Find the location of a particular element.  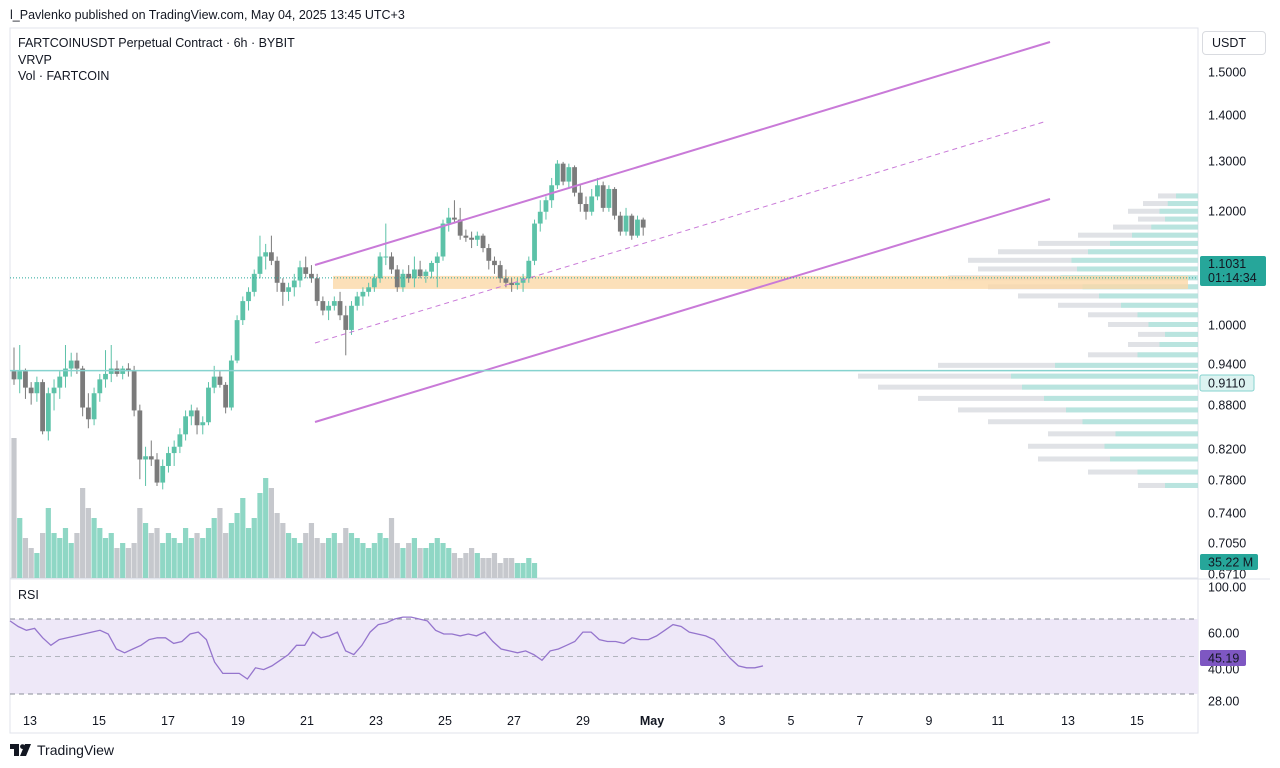

time-tick-label: 15 is located at coordinates (99, 721).